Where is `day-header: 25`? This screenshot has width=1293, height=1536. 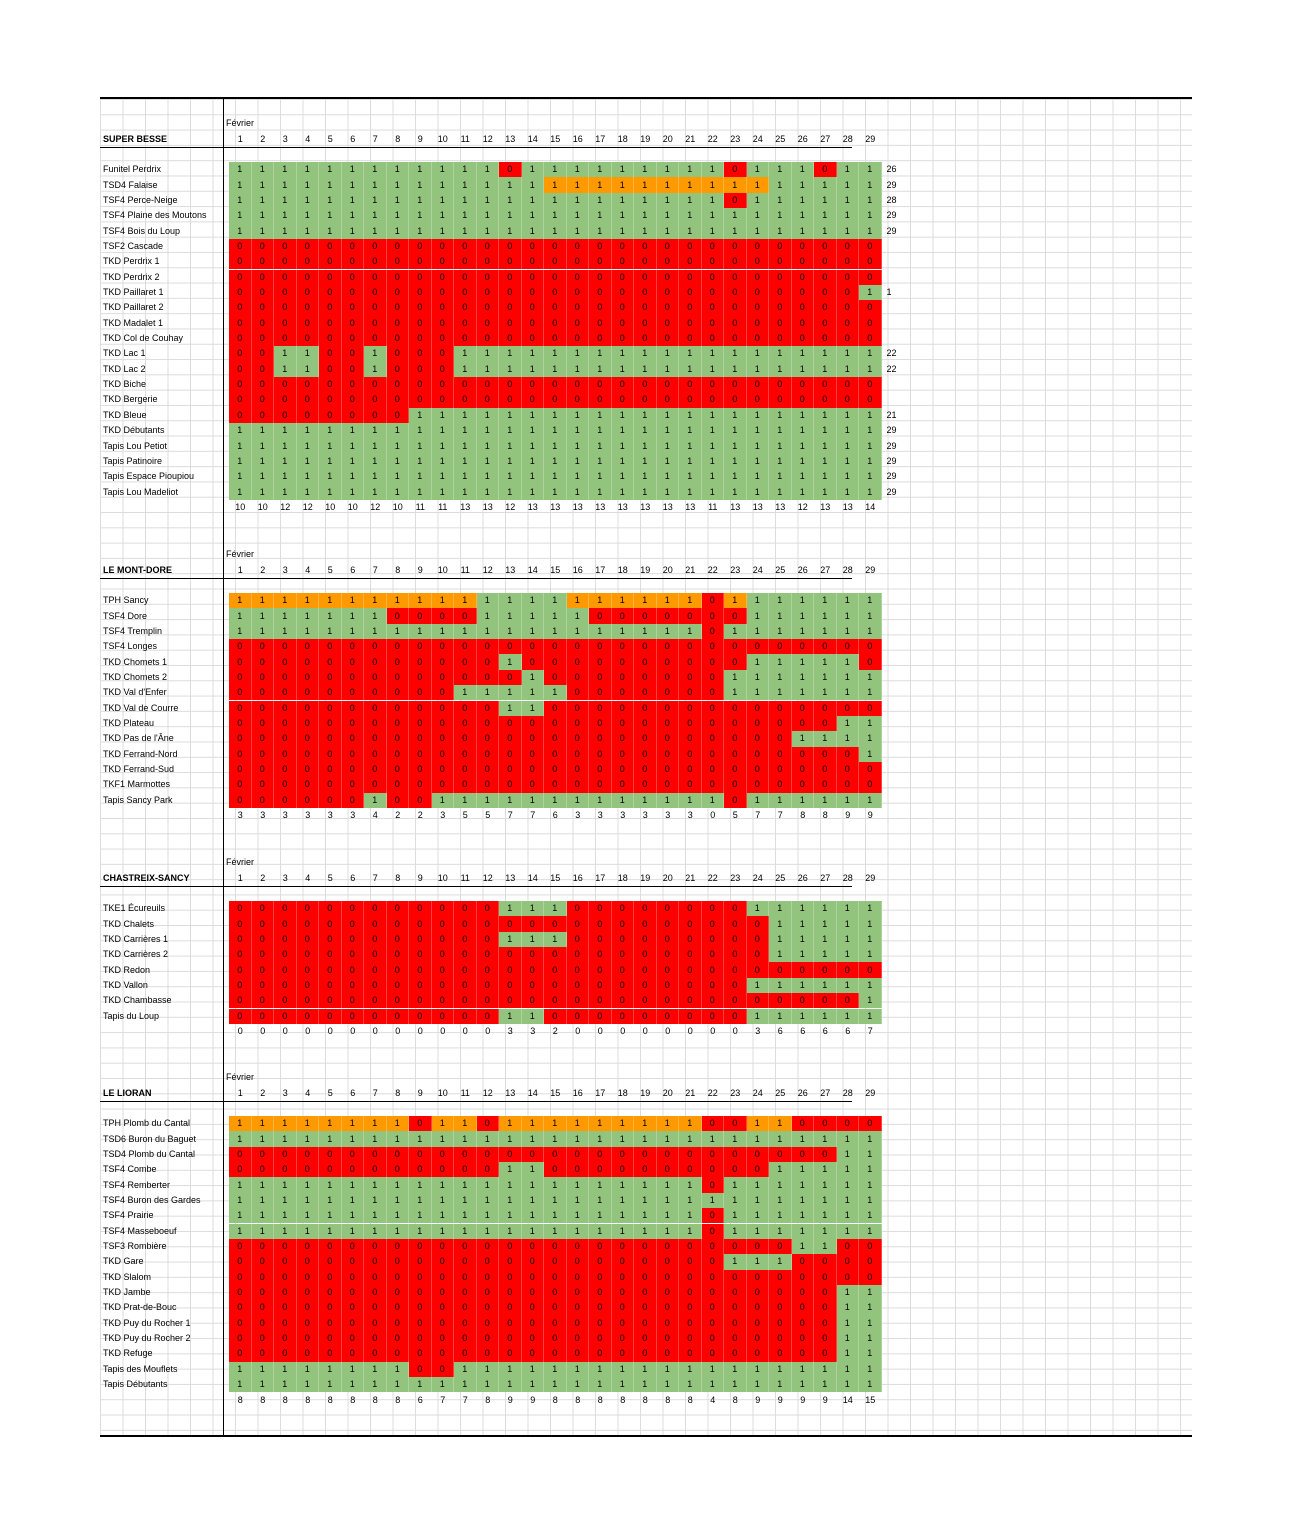 day-header: 25 is located at coordinates (780, 569).